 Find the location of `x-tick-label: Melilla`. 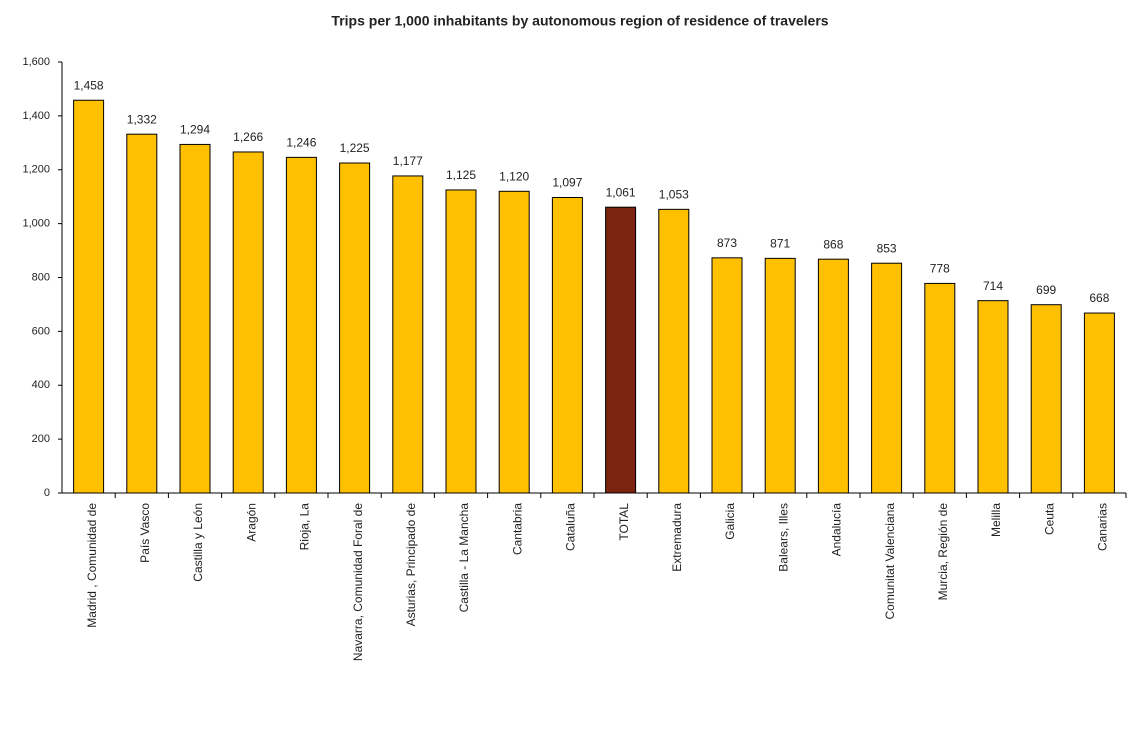

x-tick-label: Melilla is located at coordinates (996, 520).